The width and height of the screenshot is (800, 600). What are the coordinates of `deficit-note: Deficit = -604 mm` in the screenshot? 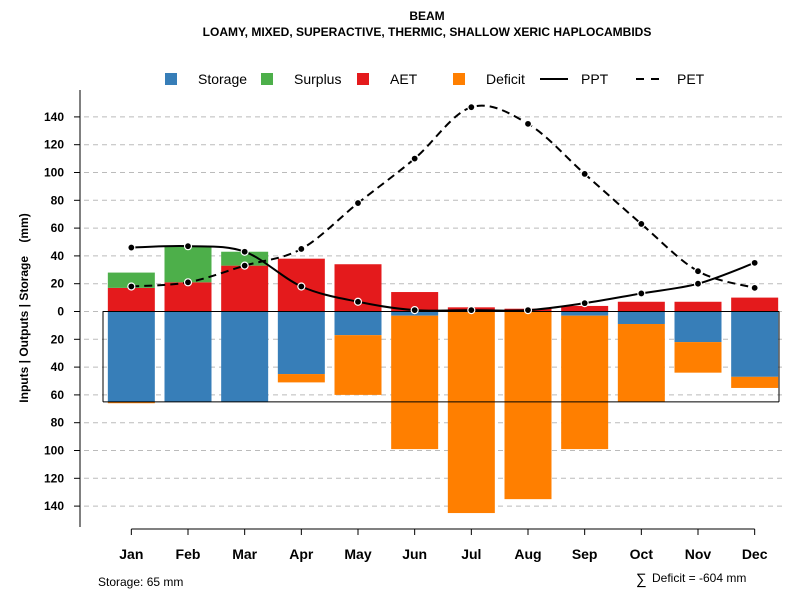 It's located at (699, 578).